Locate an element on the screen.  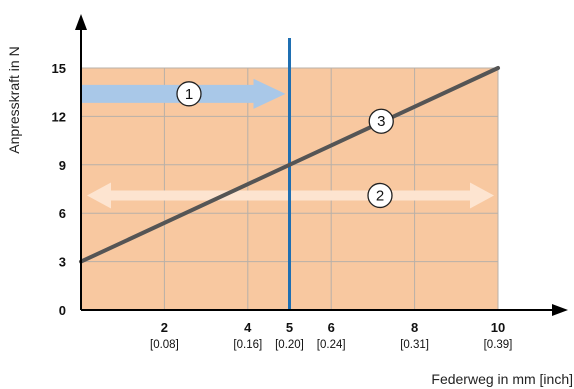
marker-1-label: 1 is located at coordinates (189, 94).